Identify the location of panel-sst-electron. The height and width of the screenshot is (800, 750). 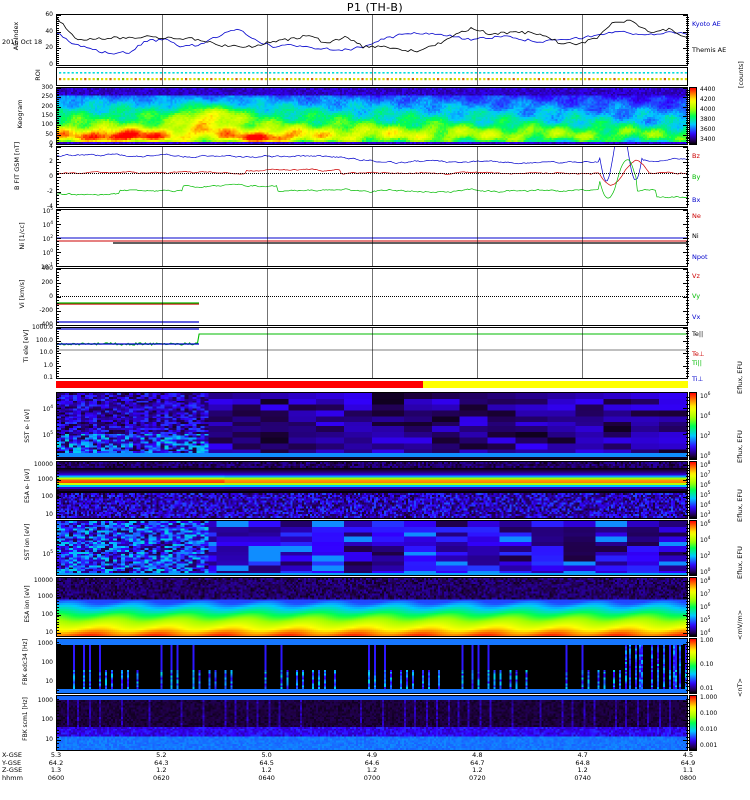
(372, 426).